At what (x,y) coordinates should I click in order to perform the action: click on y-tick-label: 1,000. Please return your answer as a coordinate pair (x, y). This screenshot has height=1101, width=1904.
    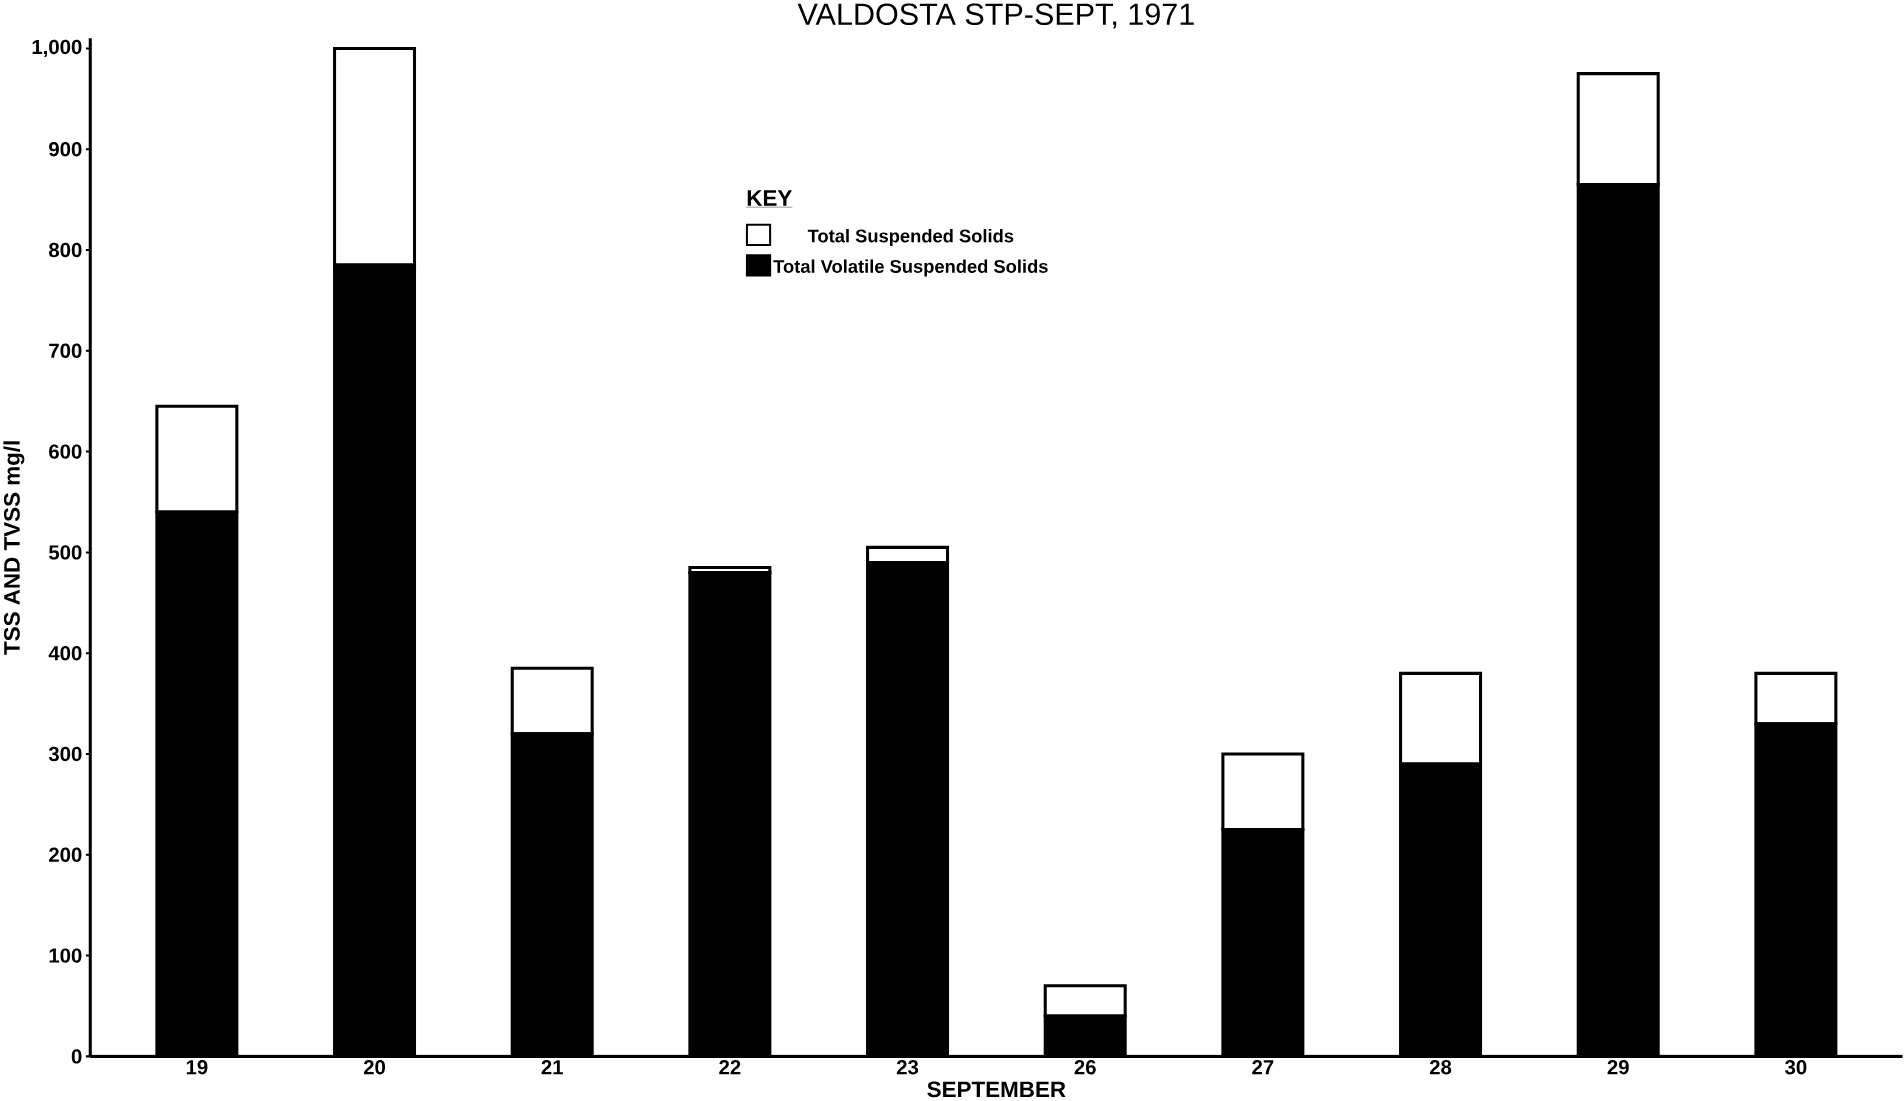
    Looking at the image, I should click on (57, 48).